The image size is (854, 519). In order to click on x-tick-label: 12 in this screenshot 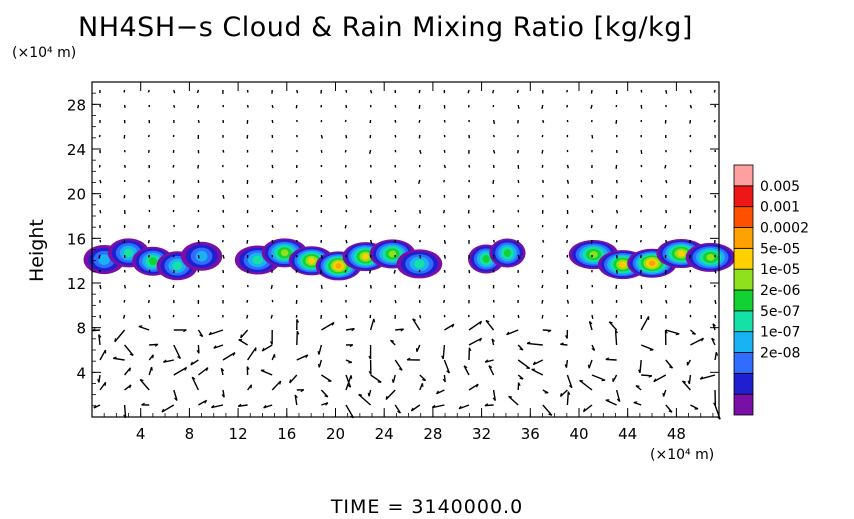, I will do `click(238, 434)`.